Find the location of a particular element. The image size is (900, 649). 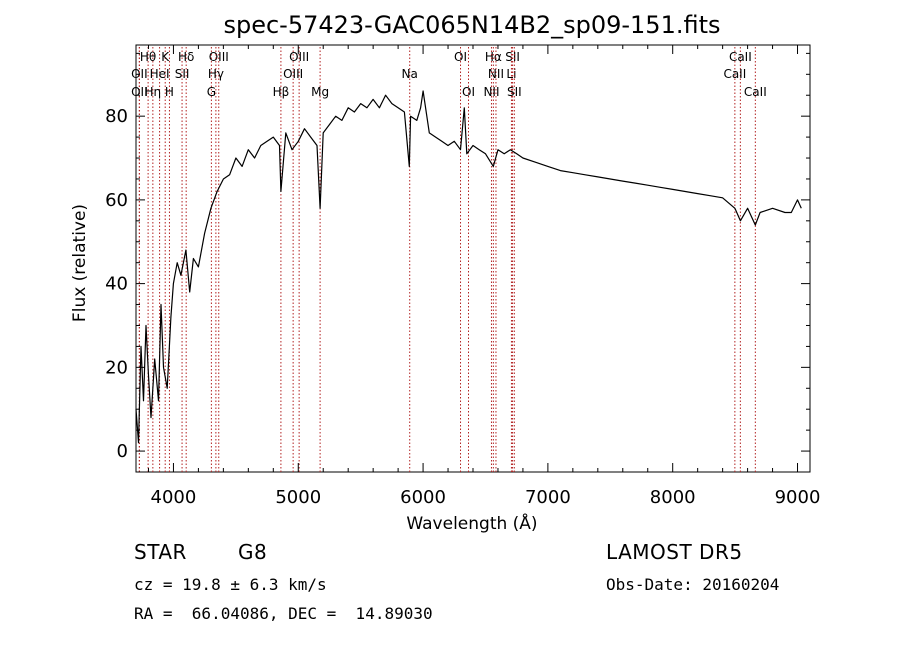

line-marker-label-23: Mg is located at coordinates (320, 92).